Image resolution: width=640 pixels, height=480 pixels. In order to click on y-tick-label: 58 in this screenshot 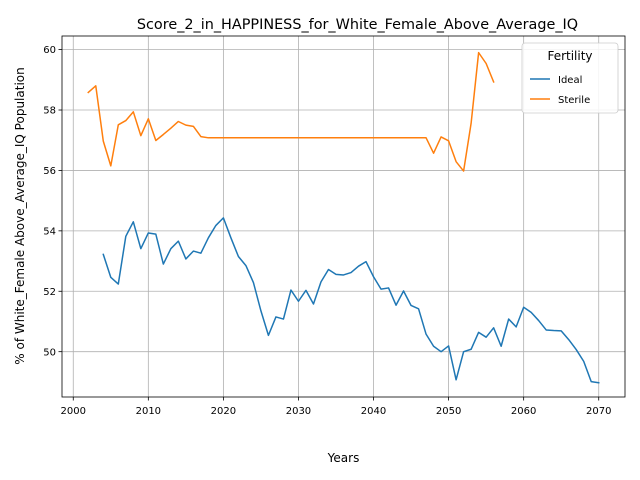, I will do `click(49, 111)`.